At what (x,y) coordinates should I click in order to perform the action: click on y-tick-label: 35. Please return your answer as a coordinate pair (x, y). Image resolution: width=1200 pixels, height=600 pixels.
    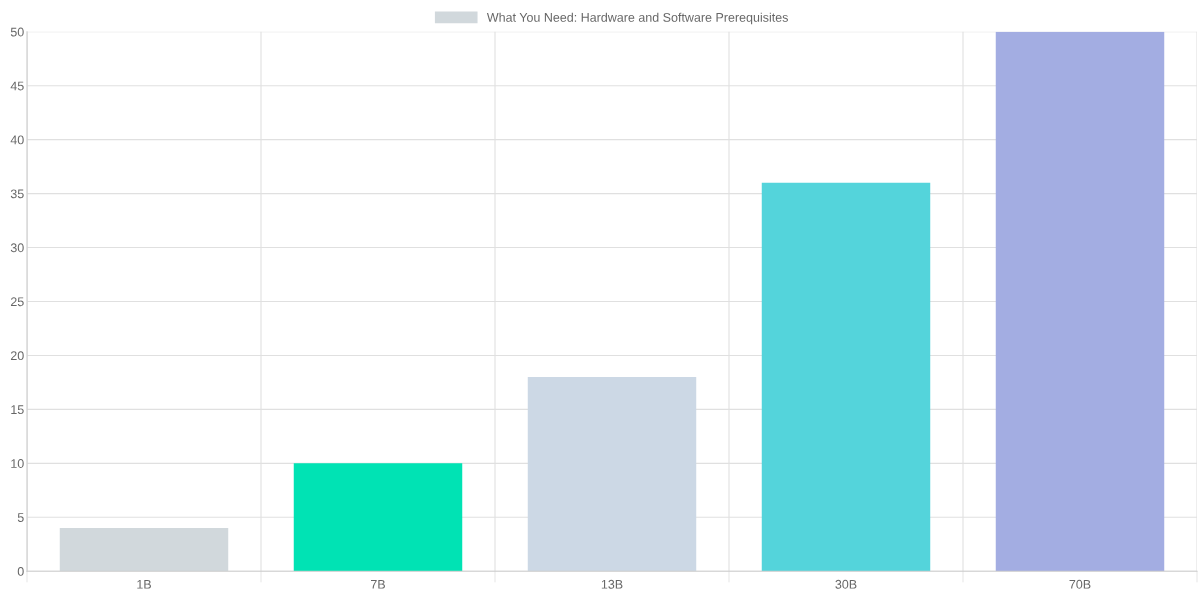
    Looking at the image, I should click on (17, 194).